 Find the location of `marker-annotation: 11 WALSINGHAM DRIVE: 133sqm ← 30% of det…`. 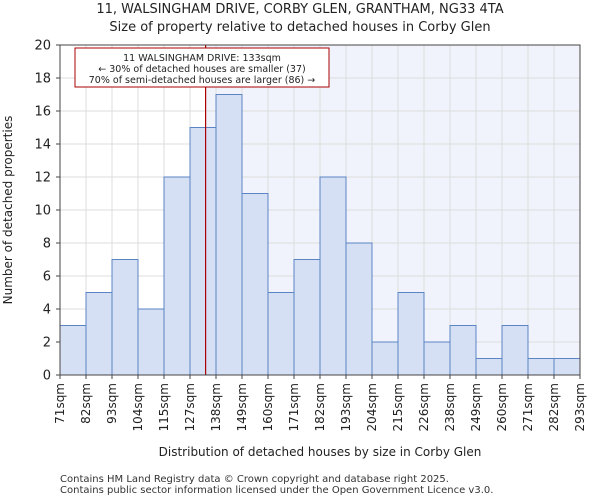

marker-annotation: 11 WALSINGHAM DRIVE: 133sqm ← 30% of det… is located at coordinates (202, 67).